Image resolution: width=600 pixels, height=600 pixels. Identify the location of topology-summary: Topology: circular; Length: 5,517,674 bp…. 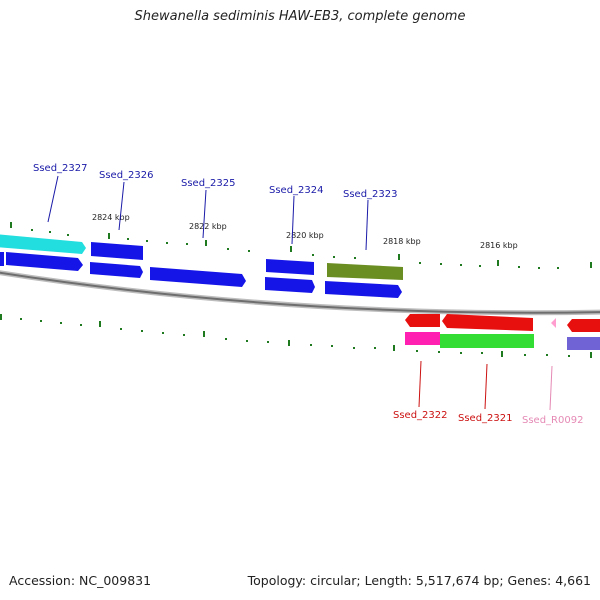
(419, 580).